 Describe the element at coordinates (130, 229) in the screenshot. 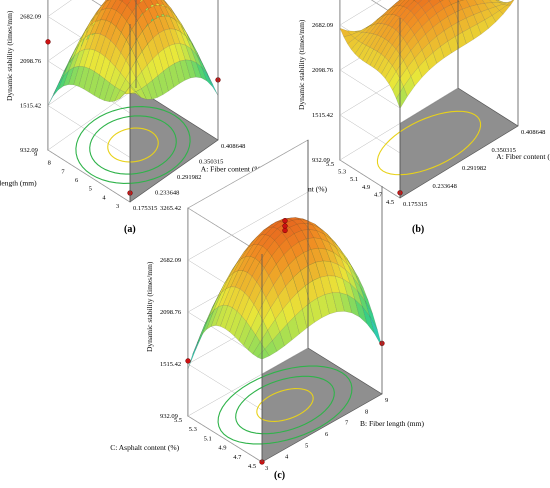

I see `panel-label: (a)` at that location.